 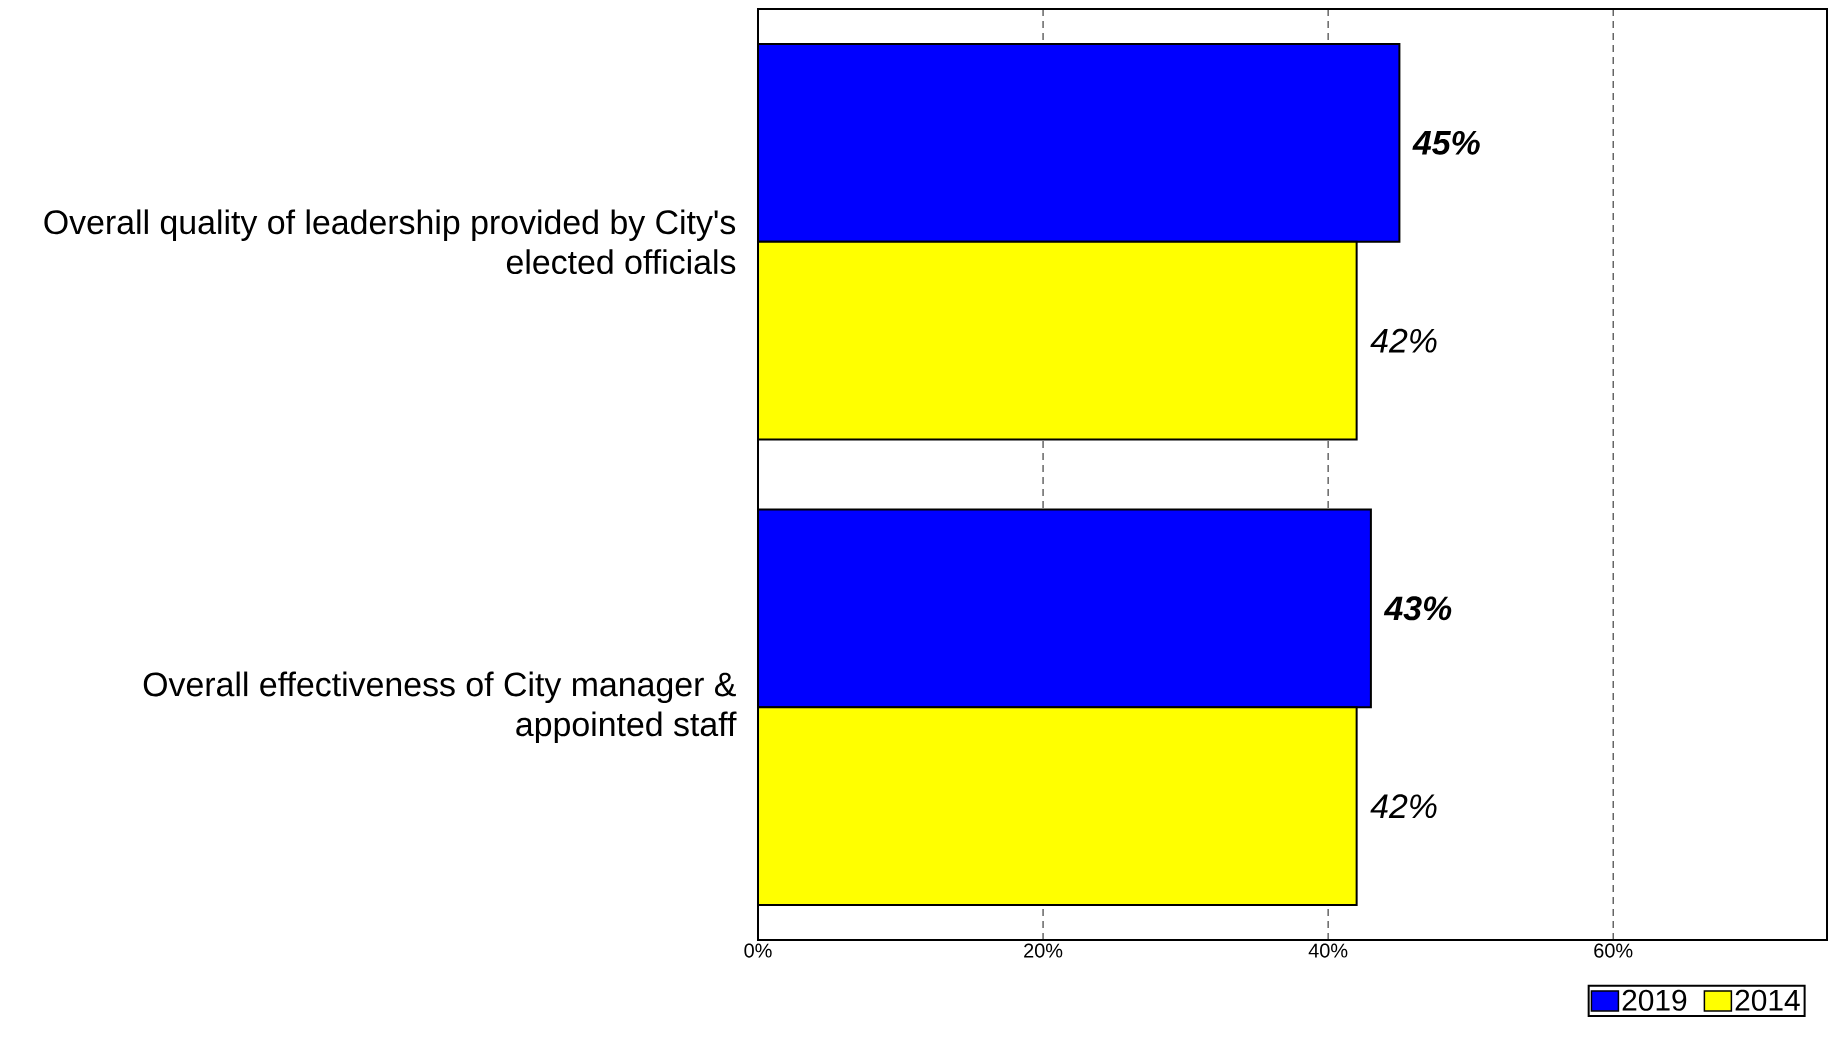 I want to click on y-tick-label: Overall effectiveness of City manager & appointed staff, so click(x=440, y=707).